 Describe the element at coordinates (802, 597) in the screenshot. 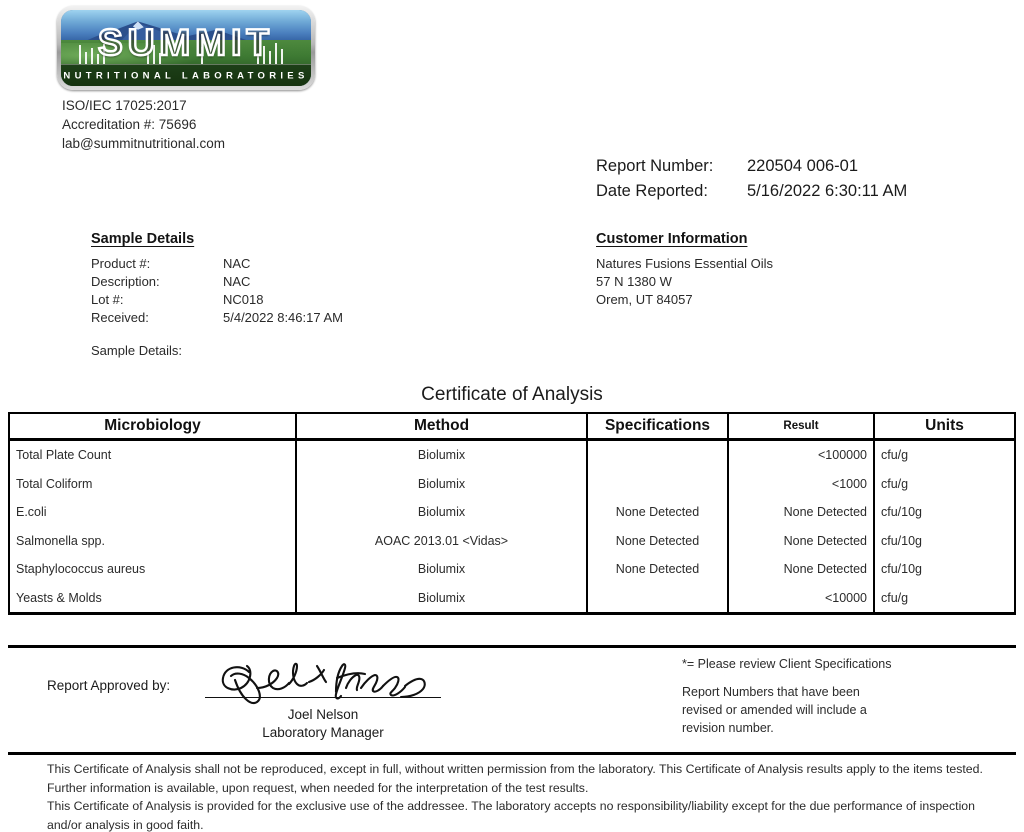

I see `cell-result: <10000` at that location.